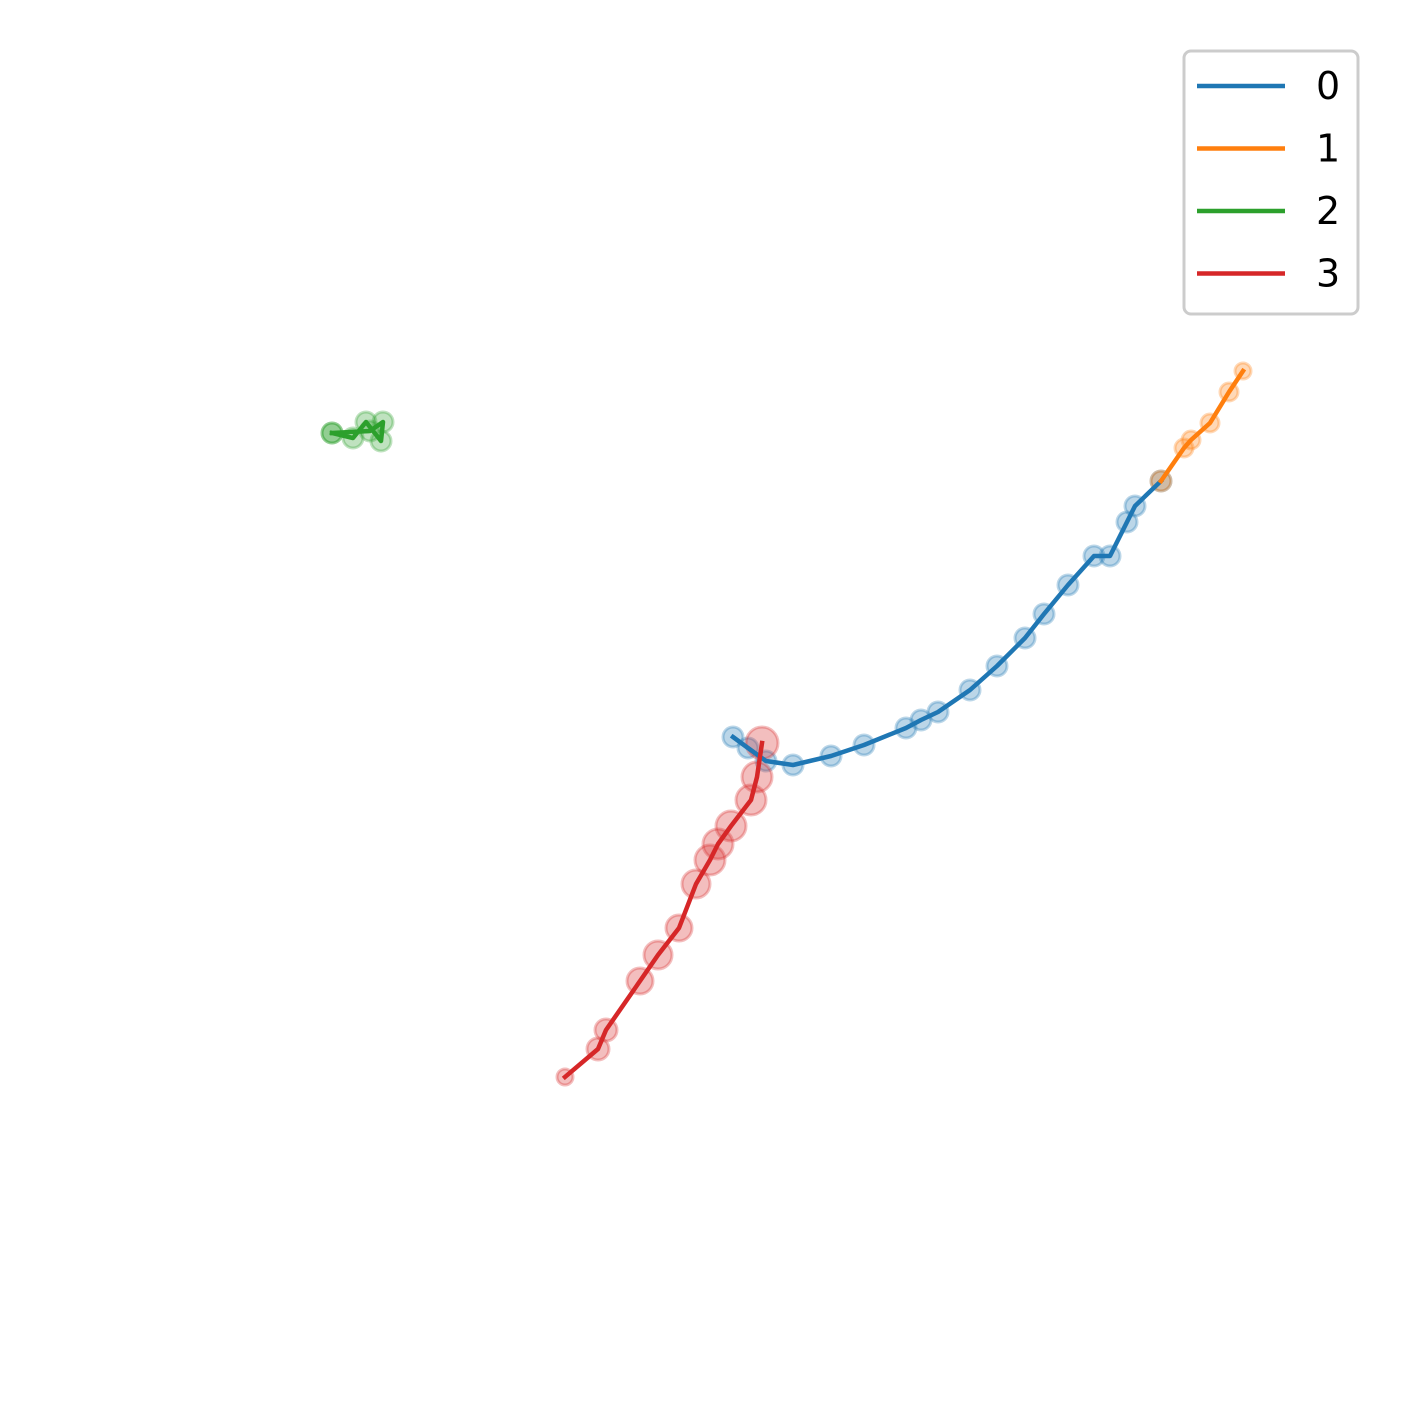 The height and width of the screenshot is (1410, 1409). What do you see at coordinates (1328, 274) in the screenshot?
I see `legend-label-3: 3` at bounding box center [1328, 274].